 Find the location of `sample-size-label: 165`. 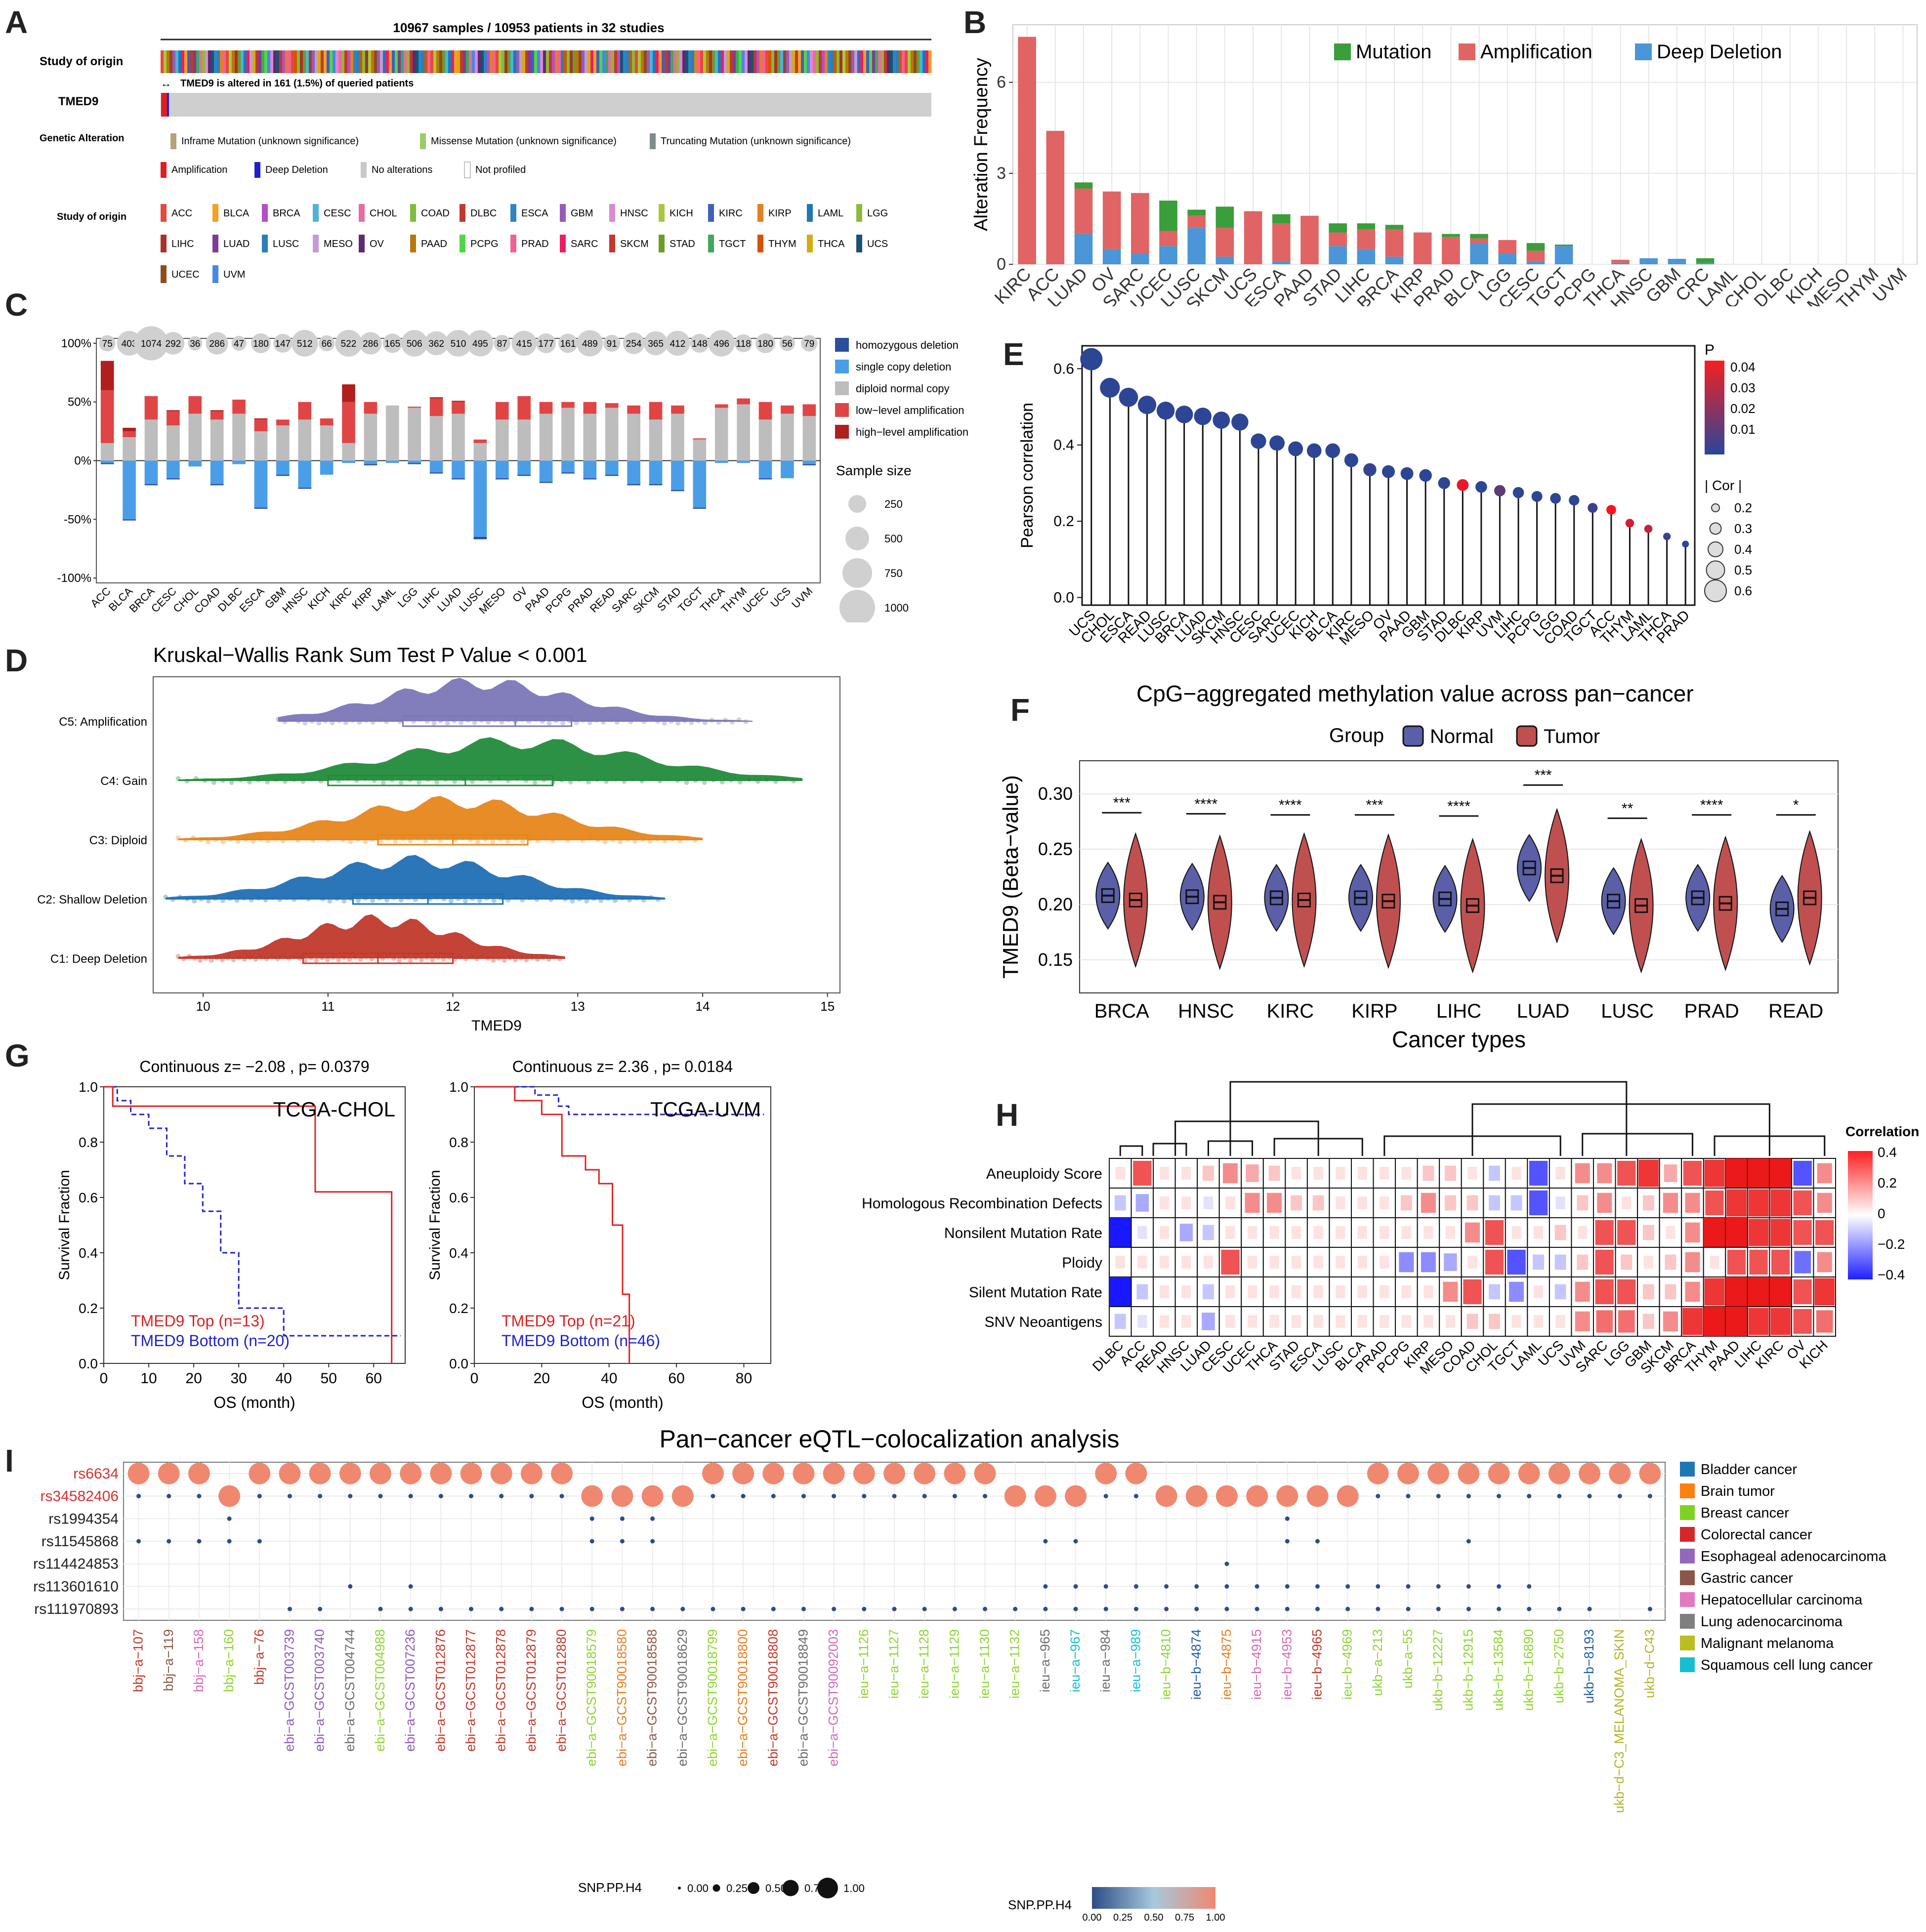

sample-size-label: 165 is located at coordinates (392, 344).